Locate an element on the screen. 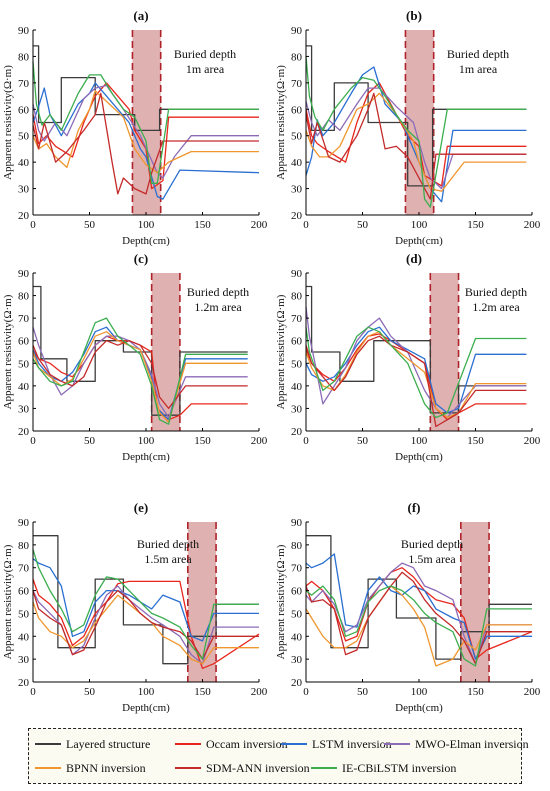 This screenshot has width=550, height=791. legend-item-occam: Occam inversion is located at coordinates (231, 744).